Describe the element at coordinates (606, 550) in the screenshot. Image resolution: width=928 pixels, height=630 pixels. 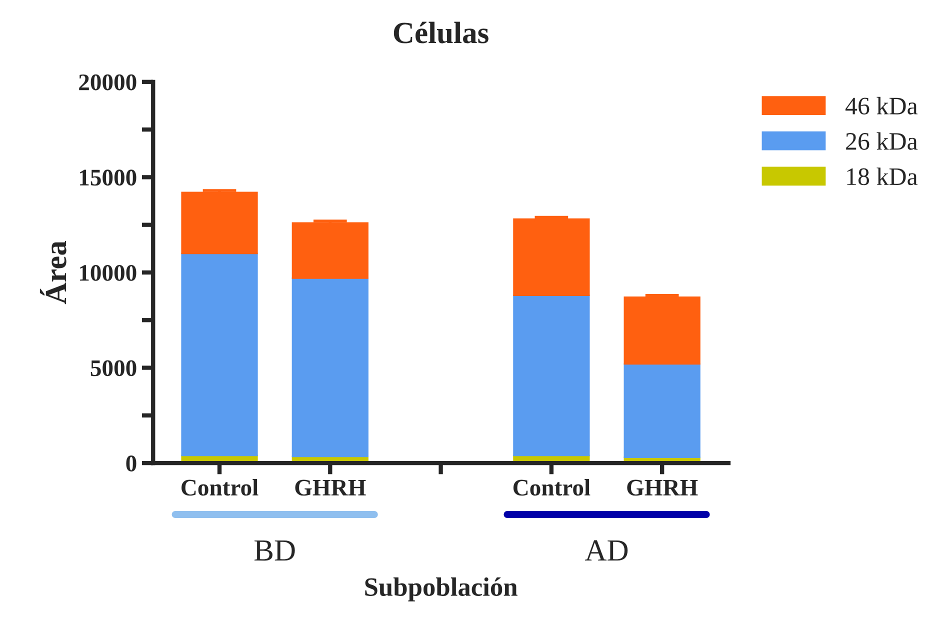
I see `text: AD` at that location.